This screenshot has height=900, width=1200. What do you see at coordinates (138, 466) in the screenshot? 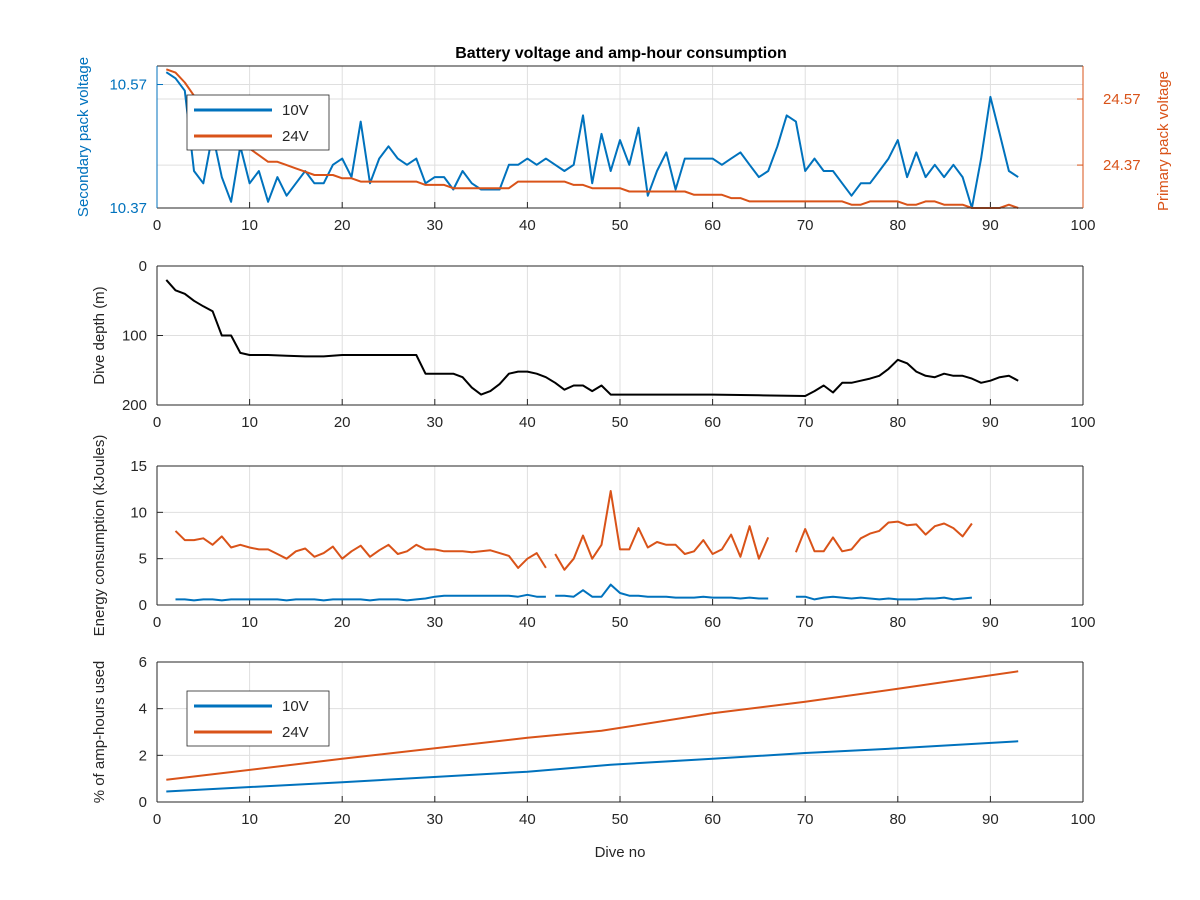
I see `y-tick-label: 15` at bounding box center [138, 466].